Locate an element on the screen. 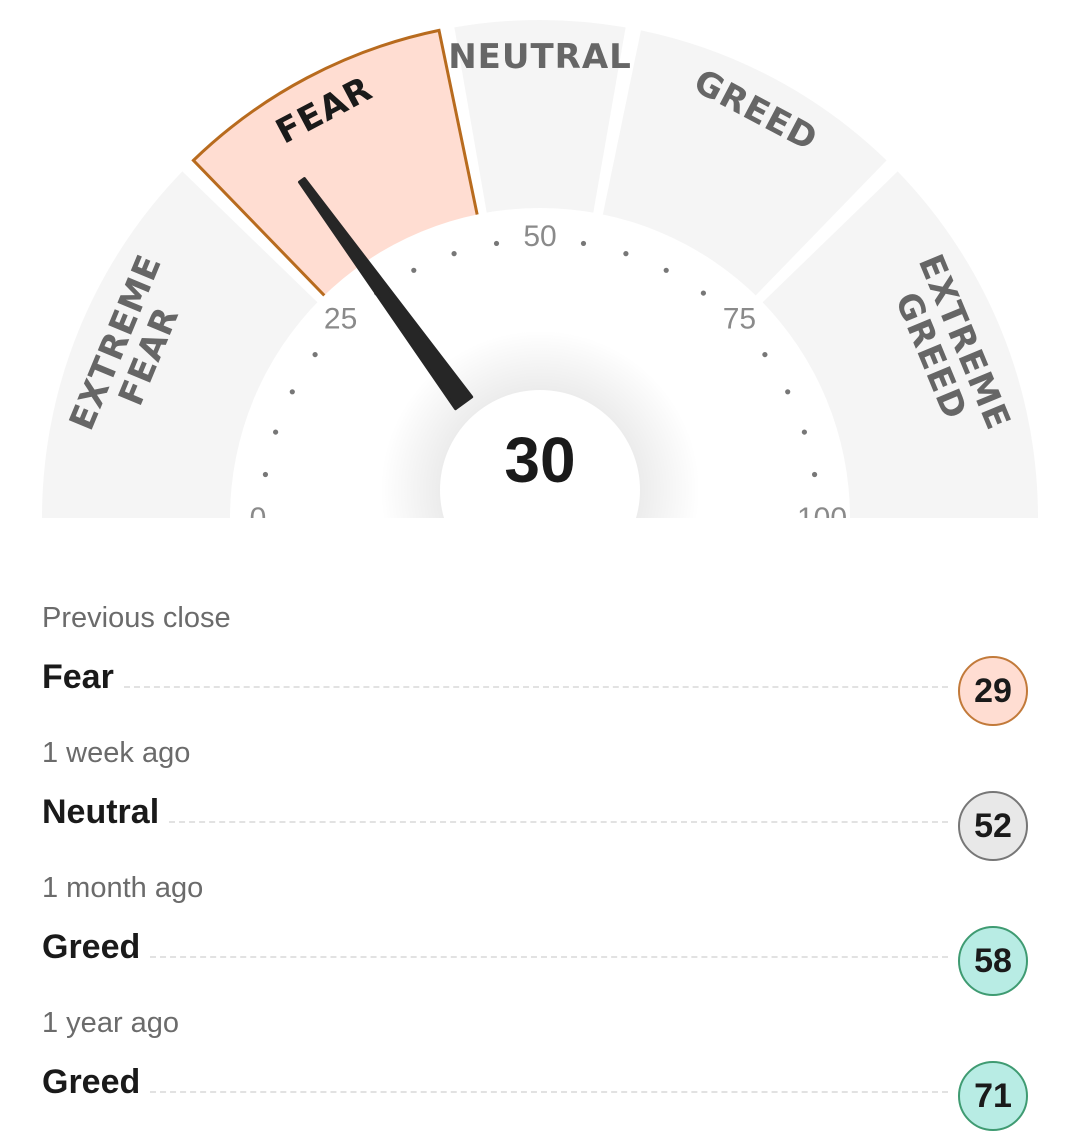 Image resolution: width=1079 pixels, height=1131 pixels. tick-label: 50 is located at coordinates (539, 236).